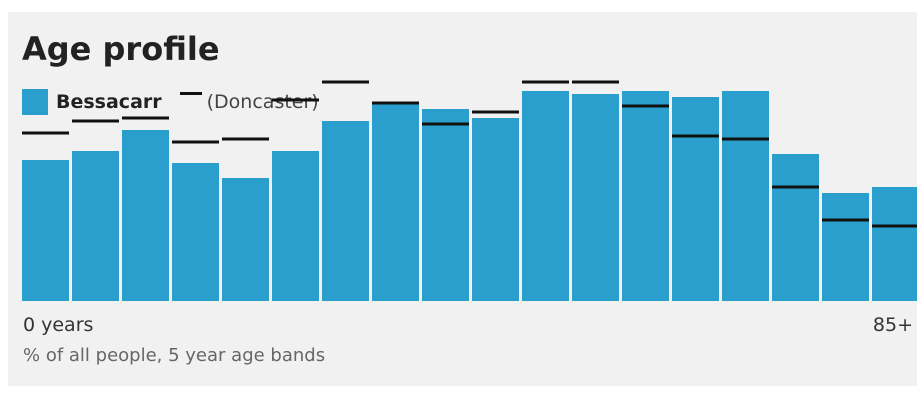 This screenshot has width=917, height=396. Describe the element at coordinates (109, 102) in the screenshot. I see `legend-label-primary: Bessacarr` at that location.